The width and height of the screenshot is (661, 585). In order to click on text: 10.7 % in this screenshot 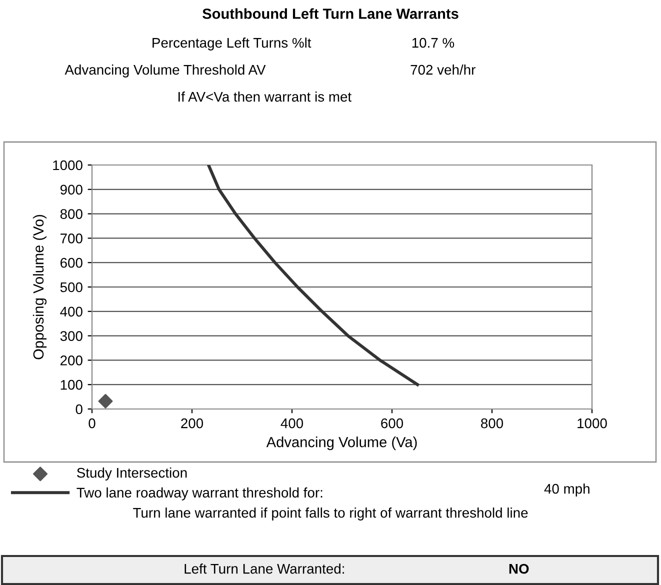, I will do `click(433, 43)`.